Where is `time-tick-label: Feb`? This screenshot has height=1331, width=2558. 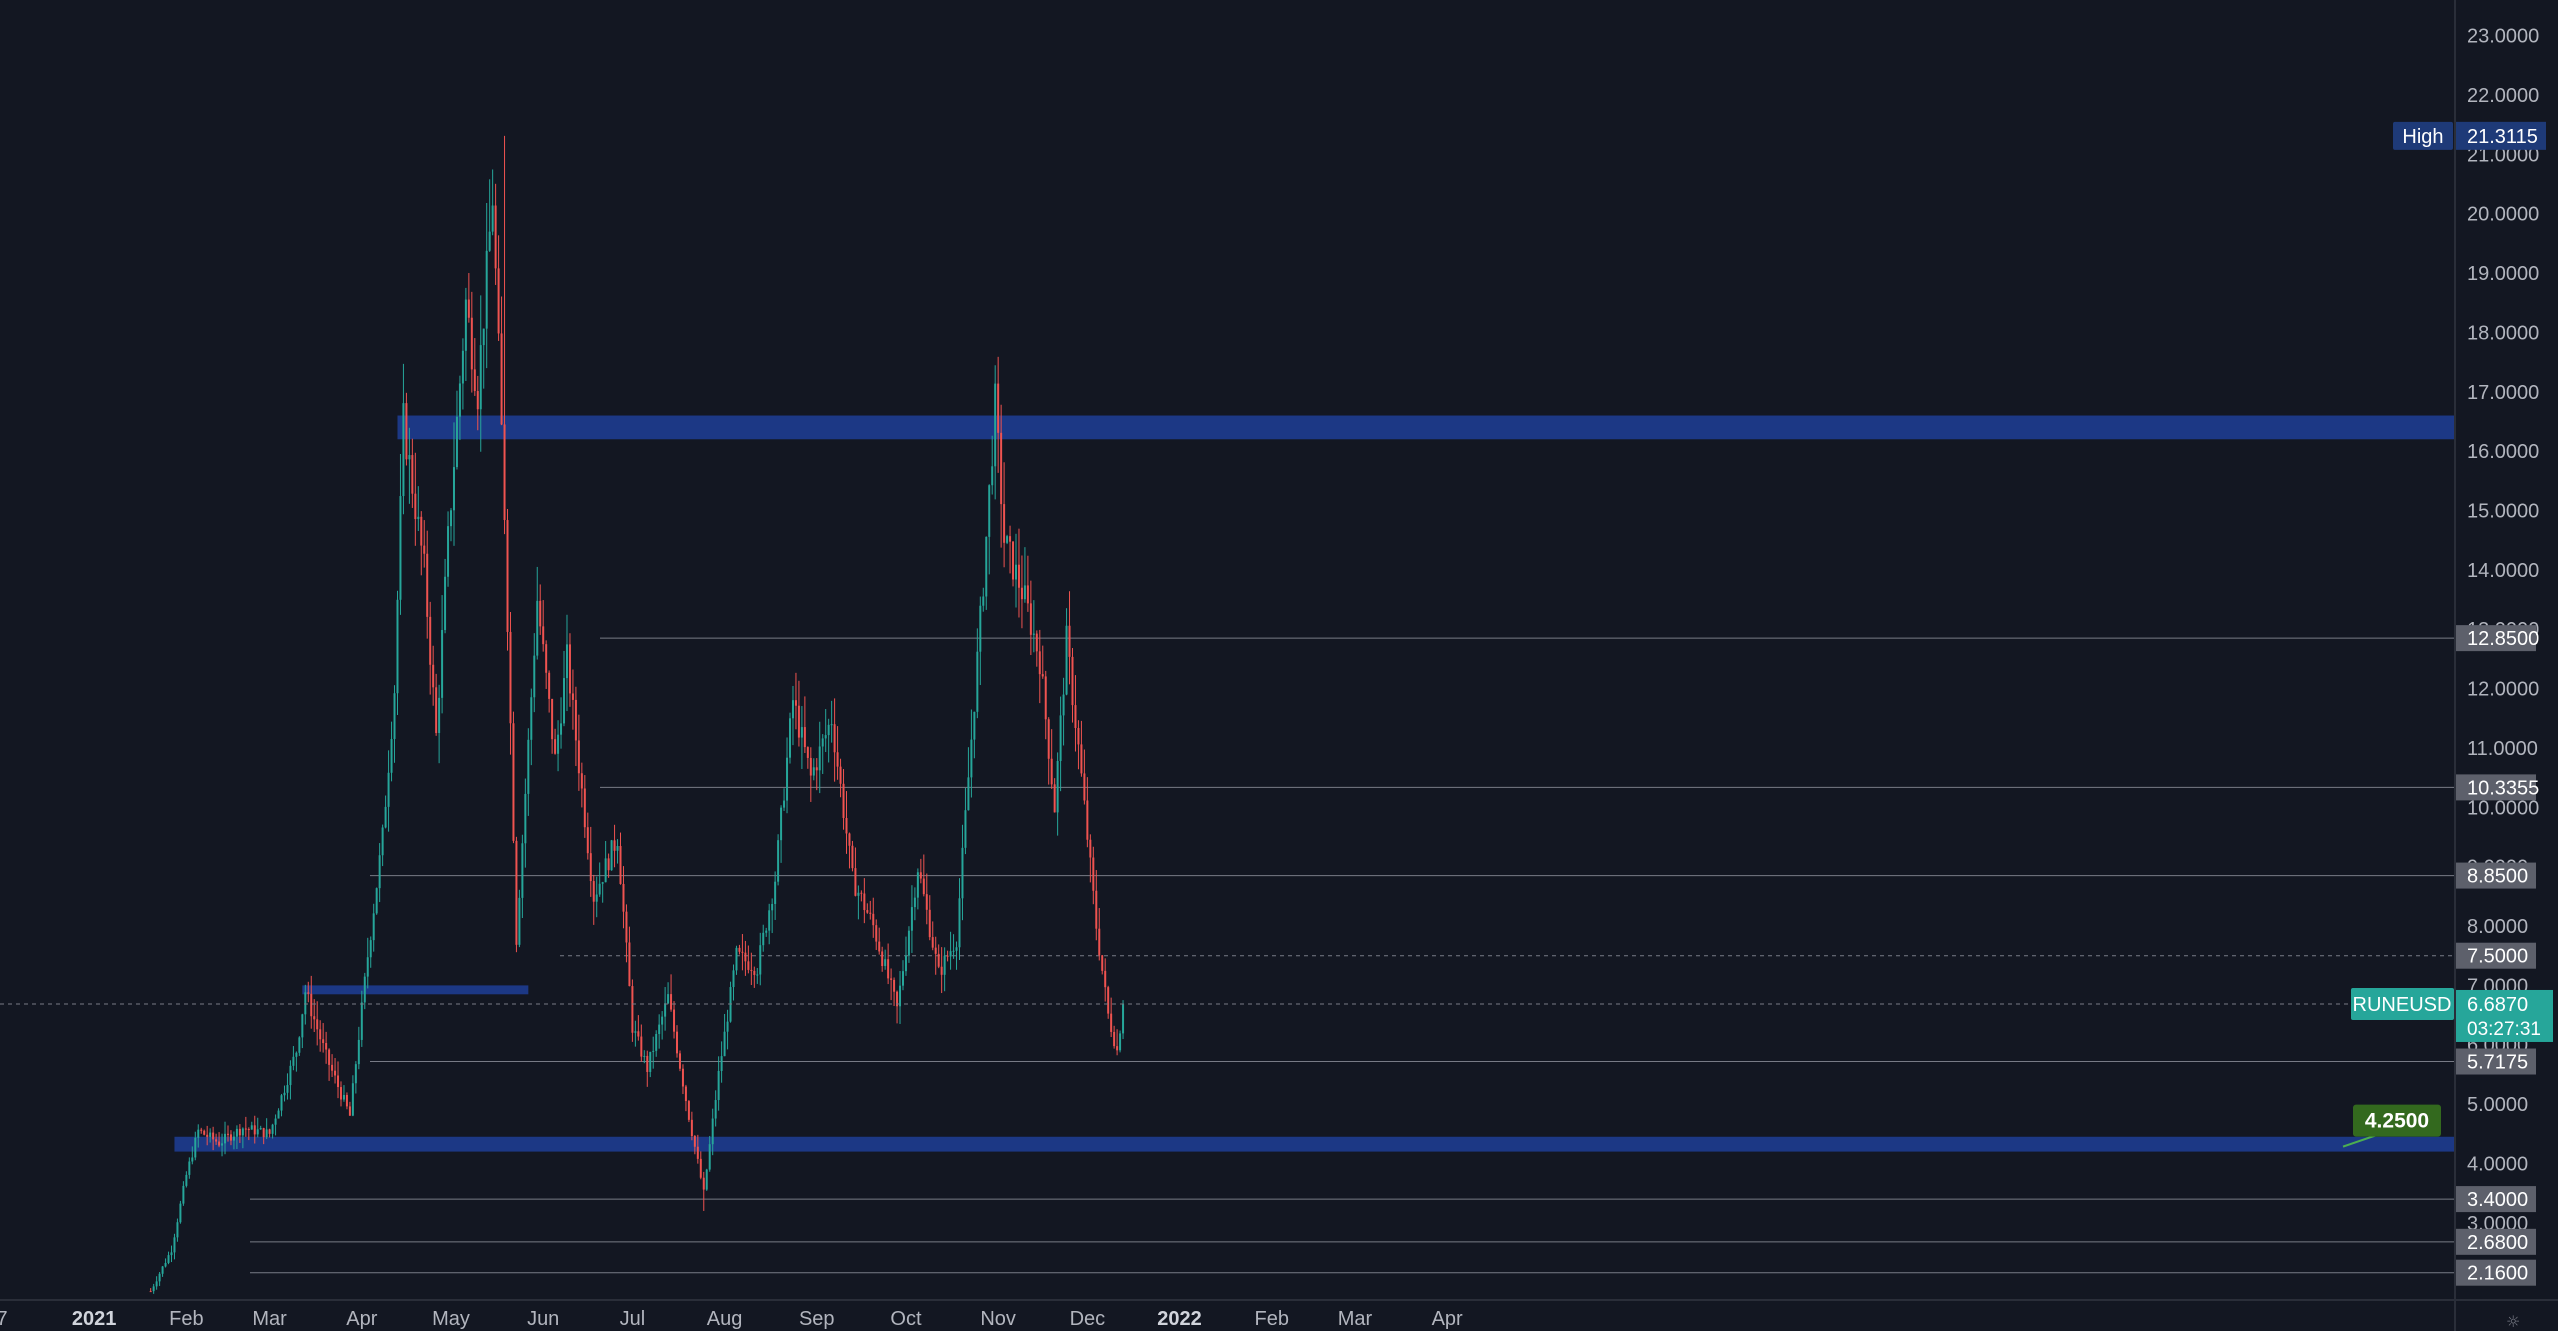 time-tick-label: Feb is located at coordinates (1271, 1319).